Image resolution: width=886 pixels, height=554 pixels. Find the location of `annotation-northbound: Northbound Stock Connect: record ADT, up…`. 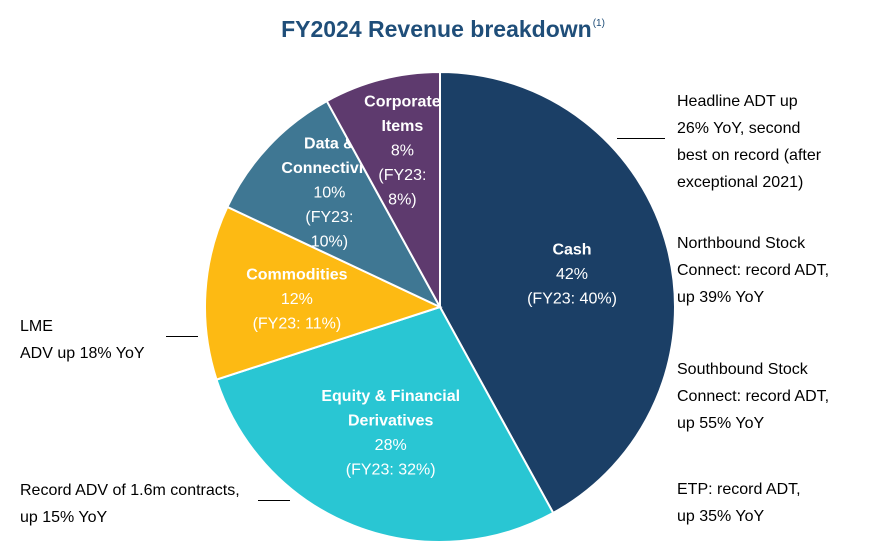

annotation-northbound: Northbound Stock Connect: record ADT, up… is located at coordinates (753, 270).